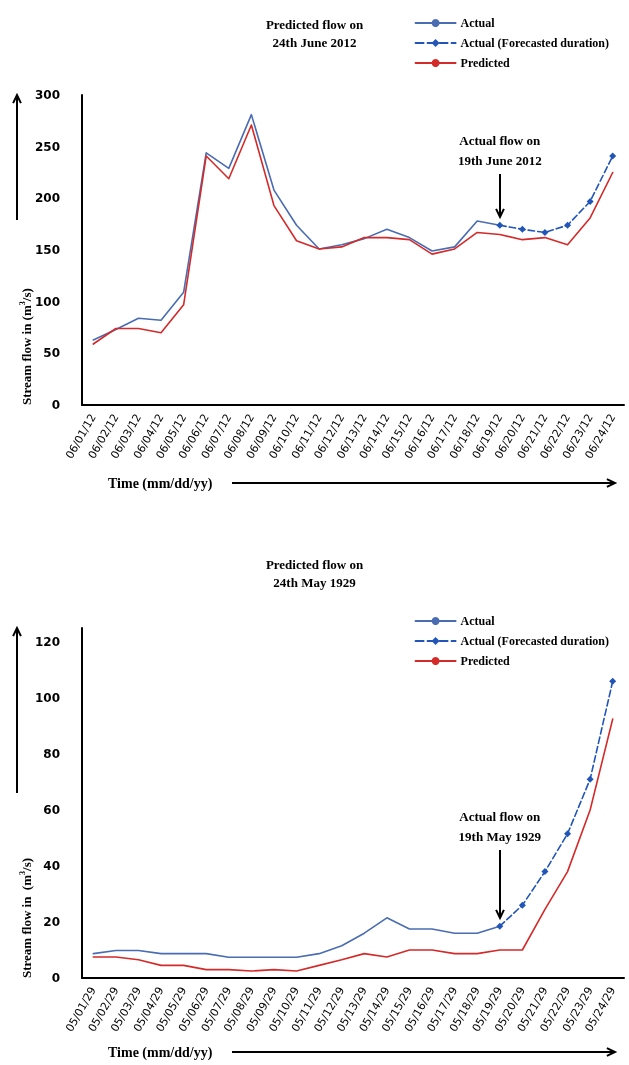 The height and width of the screenshot is (1065, 629). What do you see at coordinates (51, 353) in the screenshot?
I see `y-tick-label: 50` at bounding box center [51, 353].